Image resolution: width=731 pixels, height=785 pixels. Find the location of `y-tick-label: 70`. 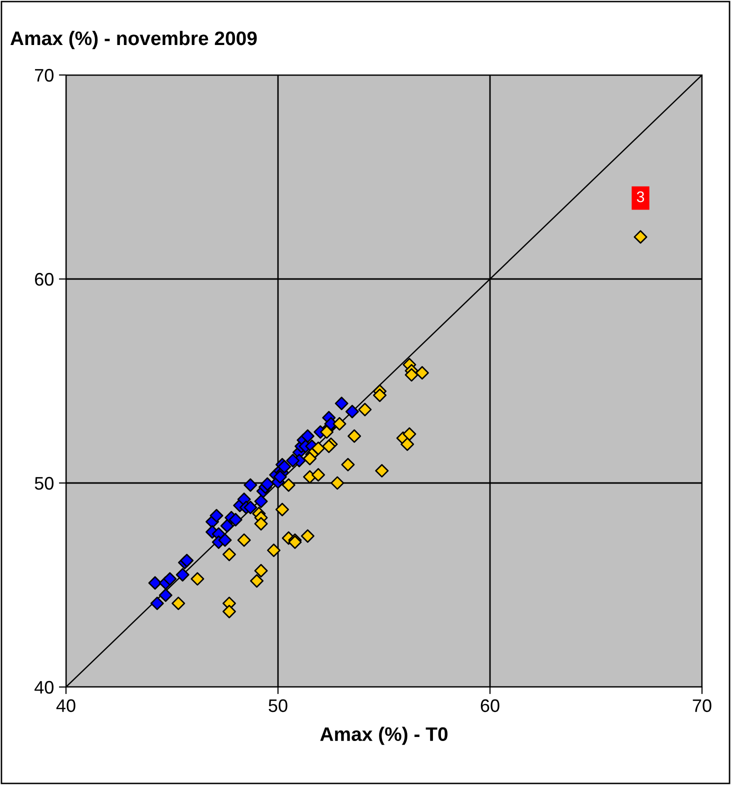

y-tick-label: 70 is located at coordinates (44, 75).